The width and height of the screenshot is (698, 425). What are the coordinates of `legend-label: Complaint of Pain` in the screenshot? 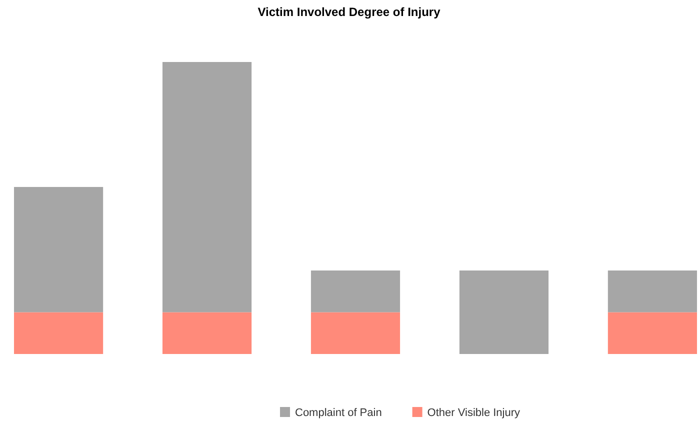 It's located at (338, 413).